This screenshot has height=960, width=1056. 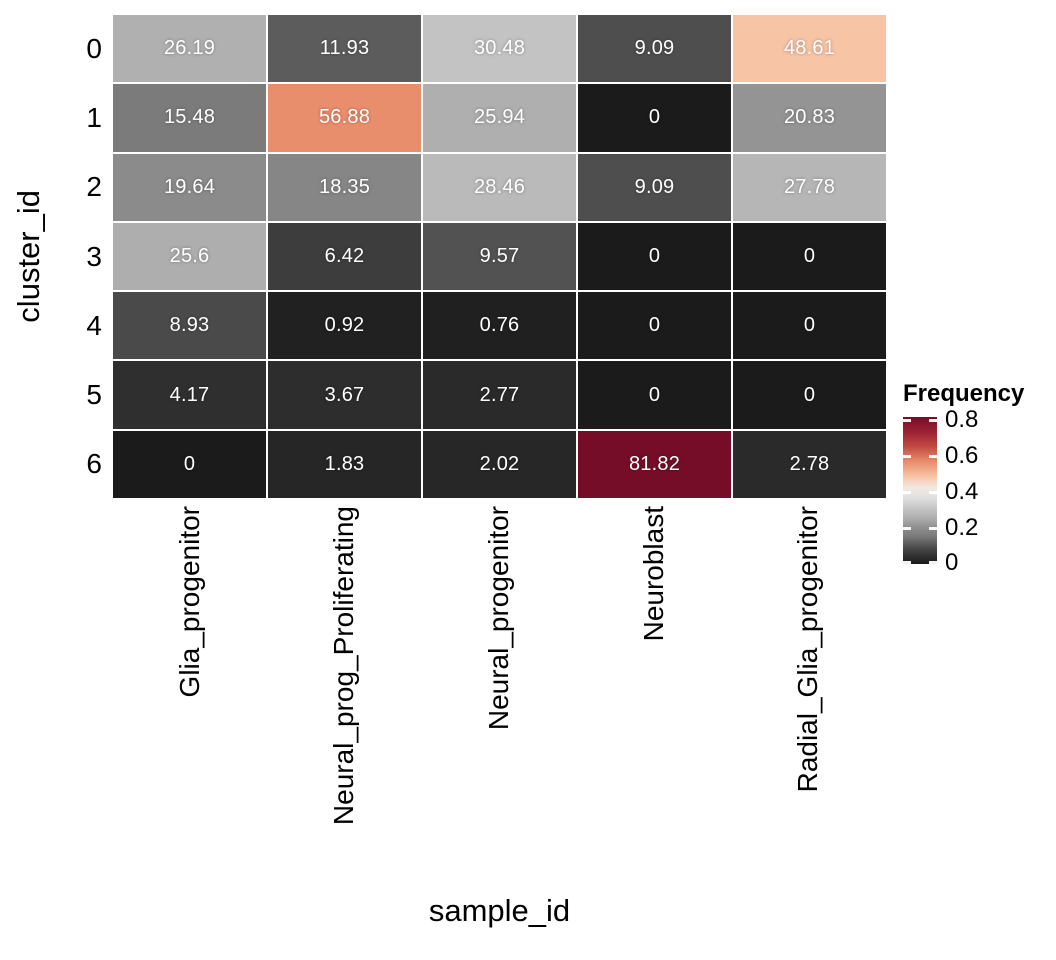 I want to click on heatmap-cell-value: 19.64, so click(x=189, y=186).